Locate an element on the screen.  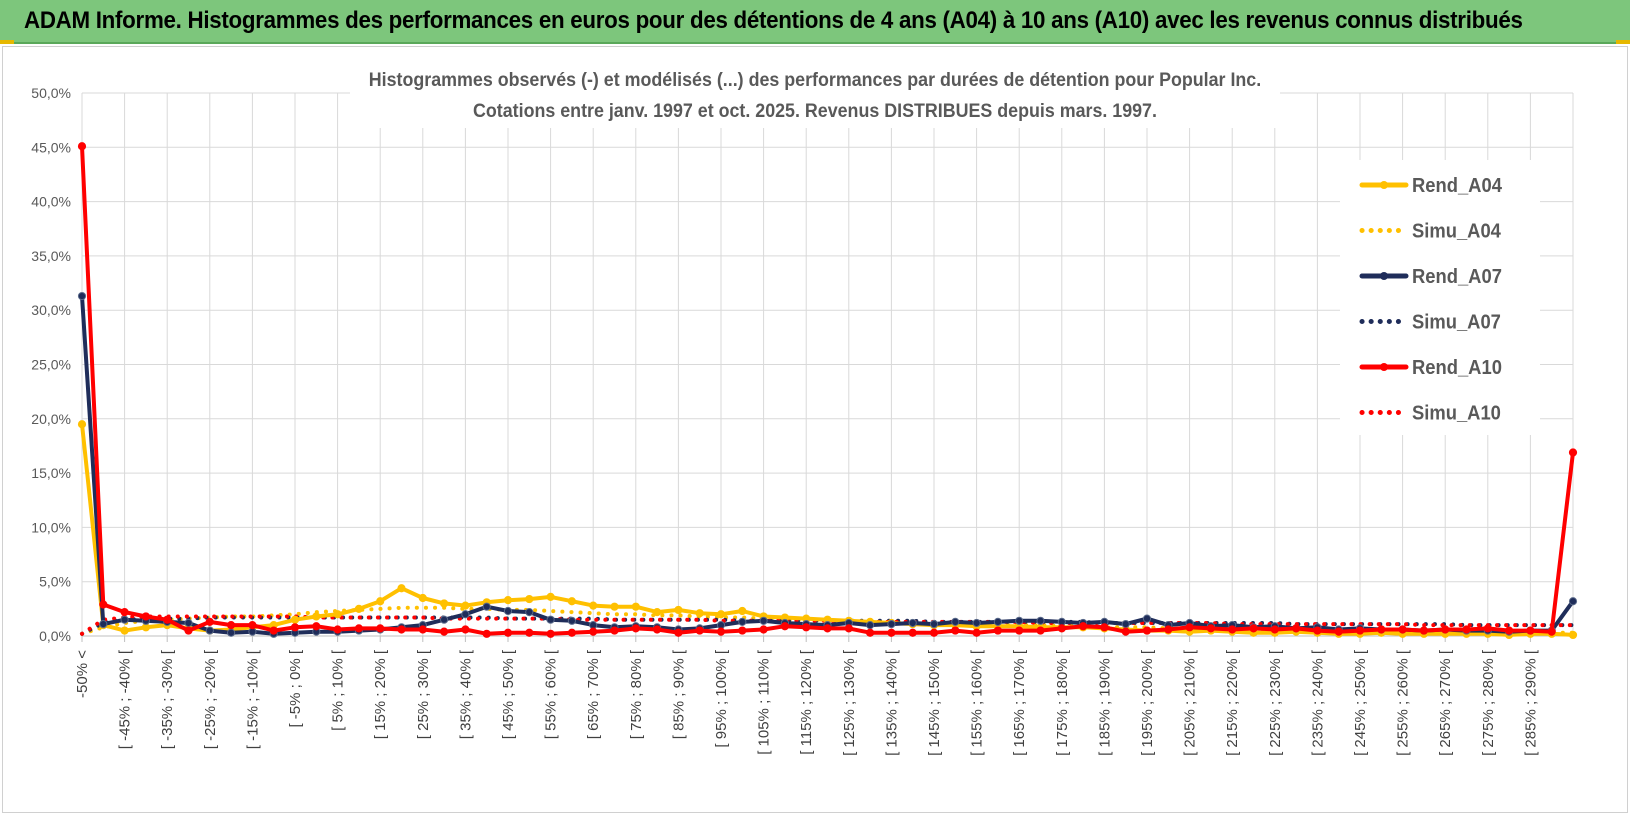
x-tick-label: [ 35% ; 40% [ is located at coordinates (465, 694).